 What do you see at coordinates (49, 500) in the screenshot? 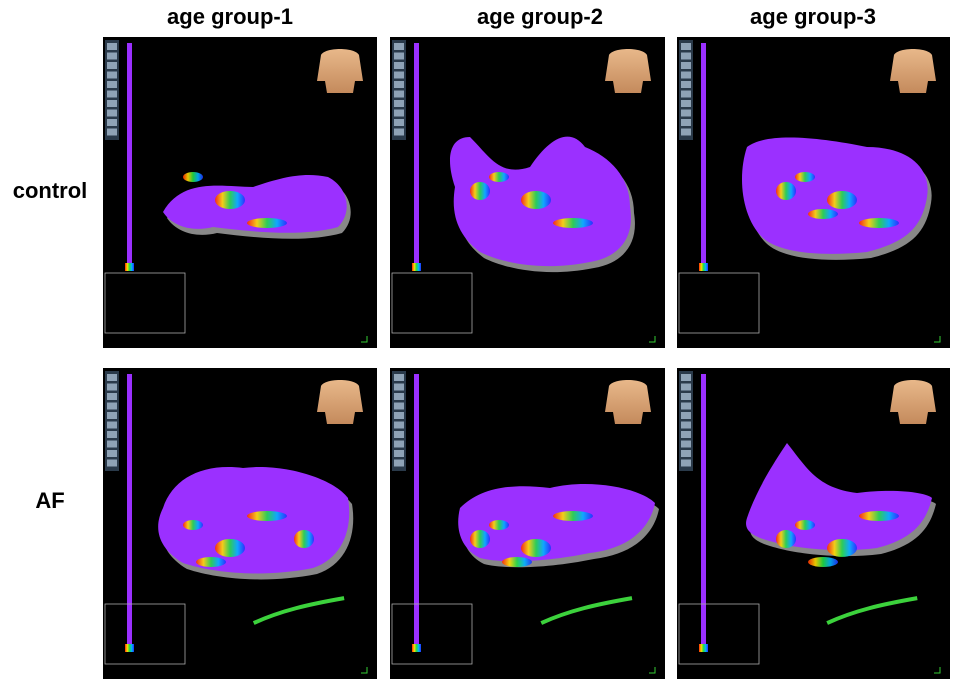
I see `row-header: AF` at bounding box center [49, 500].